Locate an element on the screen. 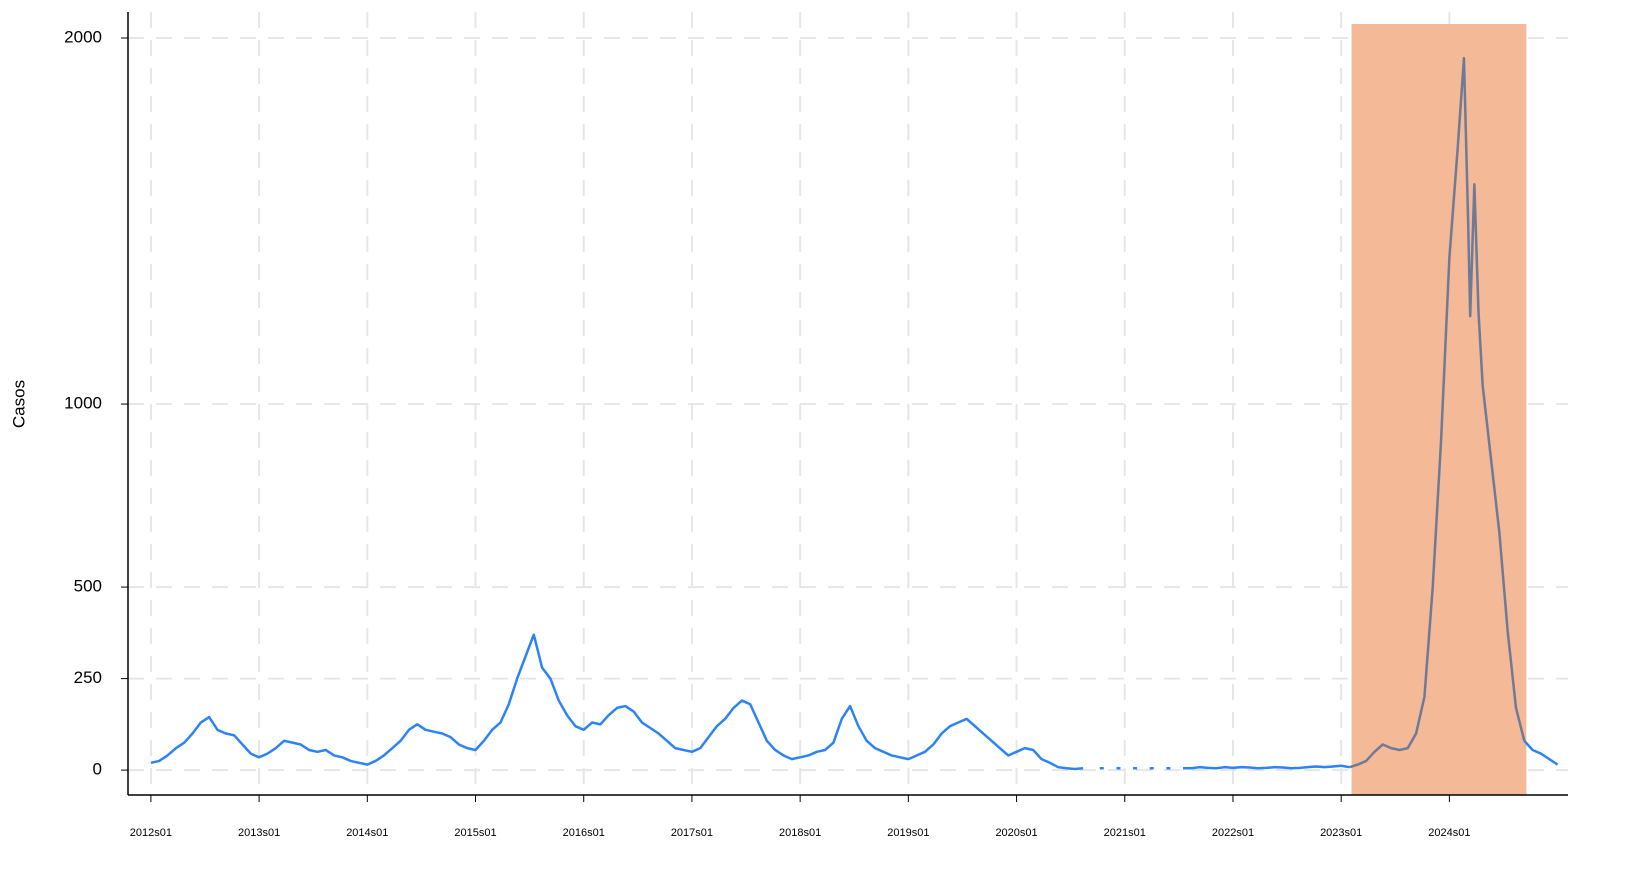 This screenshot has width=1626, height=872. y-tick-label: 1000 is located at coordinates (83, 403).